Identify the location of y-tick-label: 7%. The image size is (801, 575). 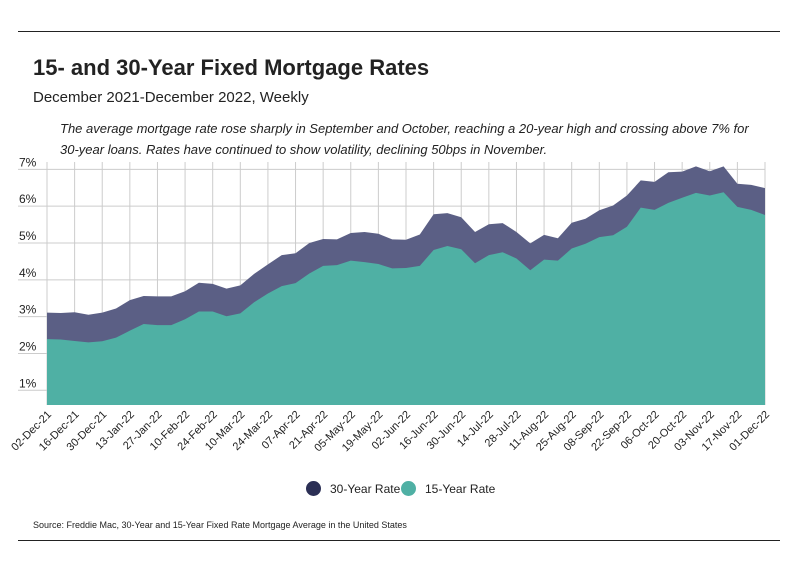
(28, 162).